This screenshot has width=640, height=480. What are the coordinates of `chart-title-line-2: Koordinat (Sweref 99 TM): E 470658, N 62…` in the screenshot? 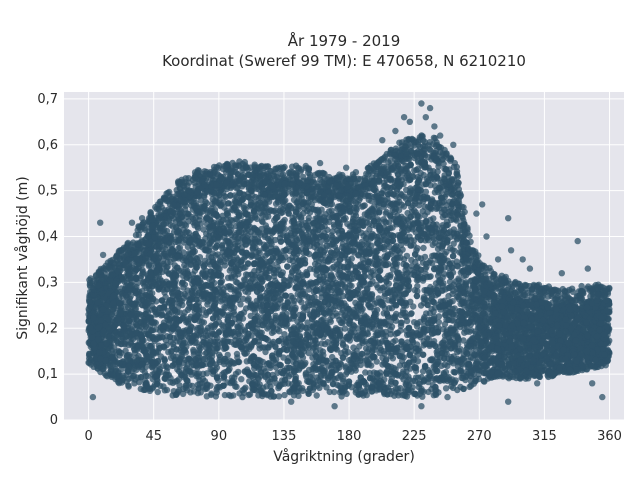 It's located at (344, 61).